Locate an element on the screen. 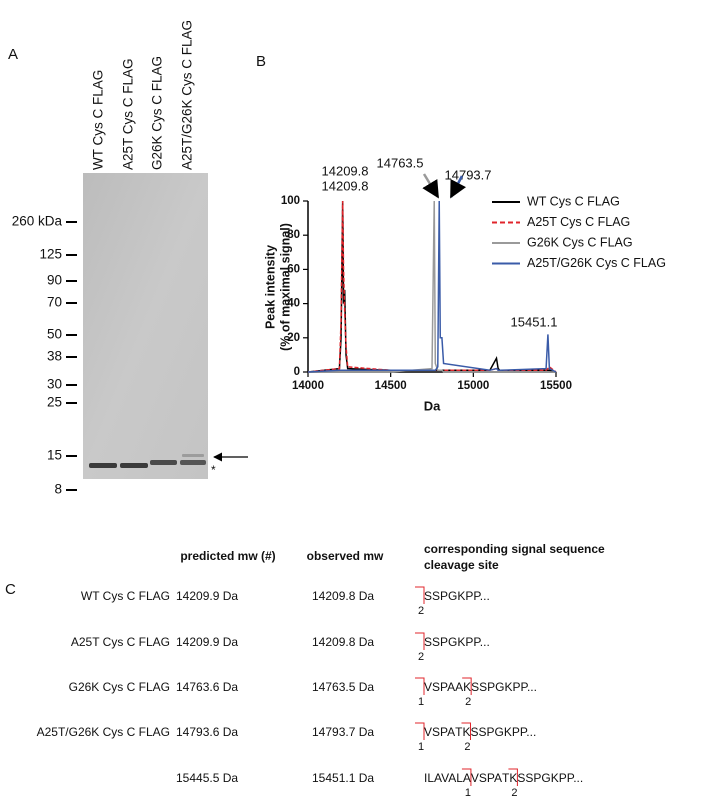  marker-label: 15 is located at coordinates (54, 455).